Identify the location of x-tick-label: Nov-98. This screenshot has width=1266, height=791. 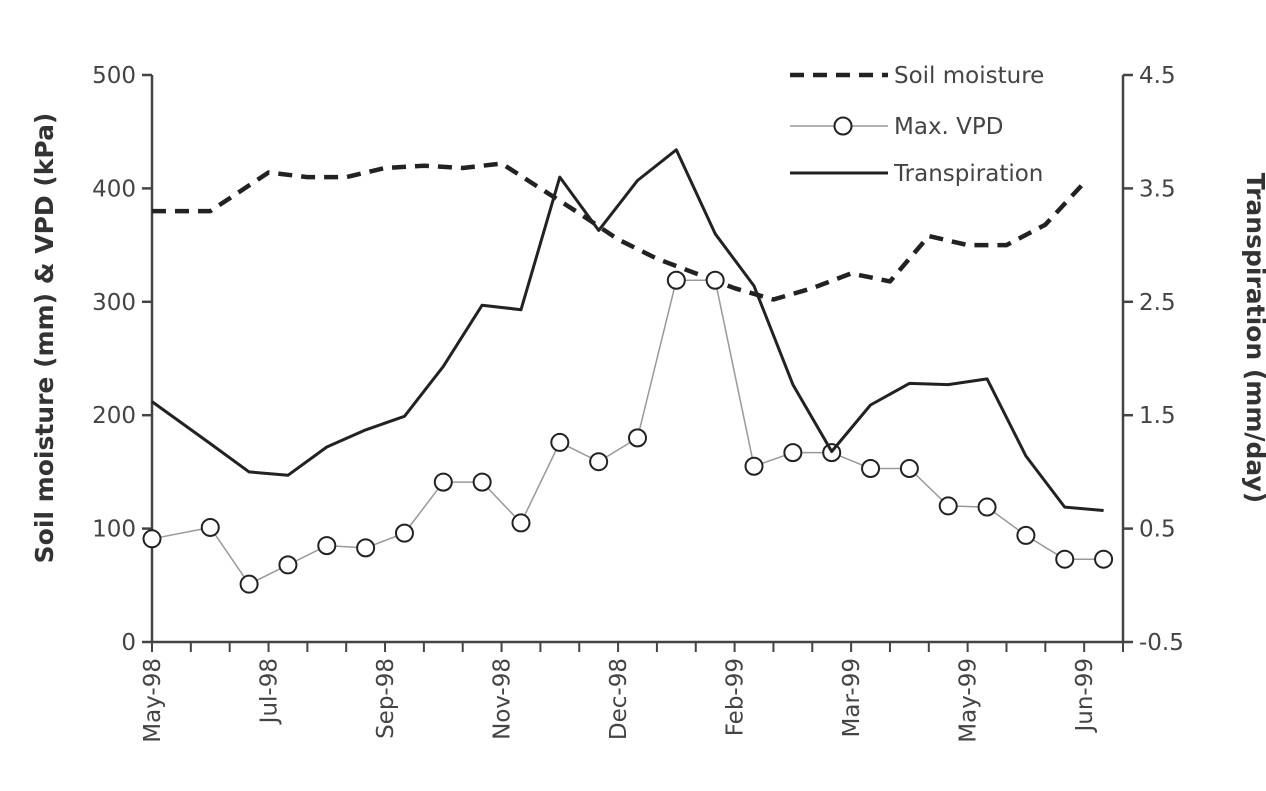
(503, 699).